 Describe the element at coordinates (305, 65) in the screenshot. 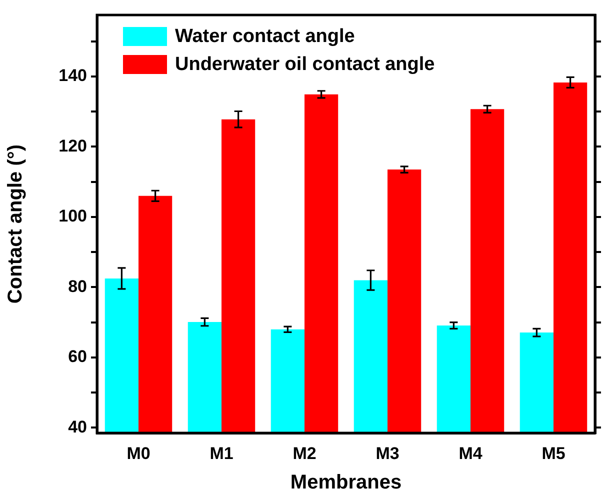

I see `legend-label: Underwater oil contact angle` at that location.